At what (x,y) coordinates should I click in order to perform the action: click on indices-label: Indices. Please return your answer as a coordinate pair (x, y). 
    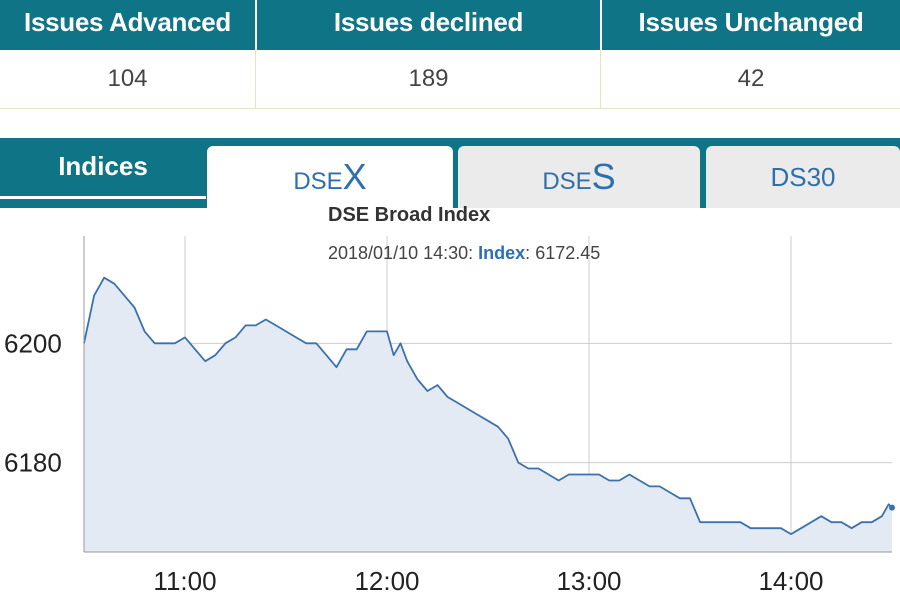
    Looking at the image, I should click on (103, 166).